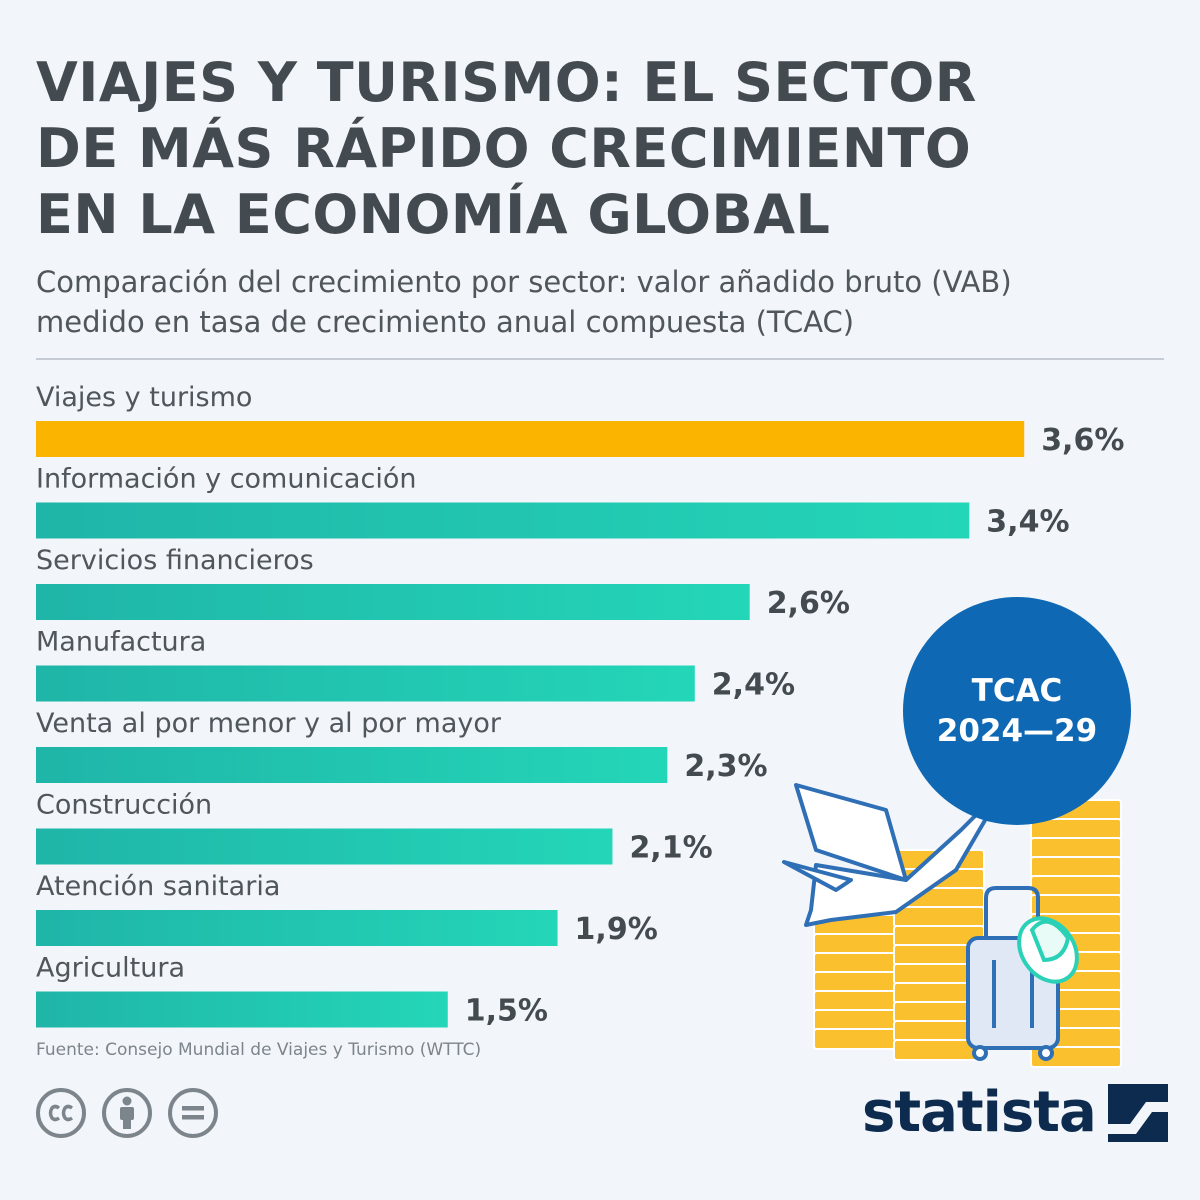 Image resolution: width=1200 pixels, height=1200 pixels. What do you see at coordinates (1082, 440) in the screenshot?
I see `value-label: 3,6%` at bounding box center [1082, 440].